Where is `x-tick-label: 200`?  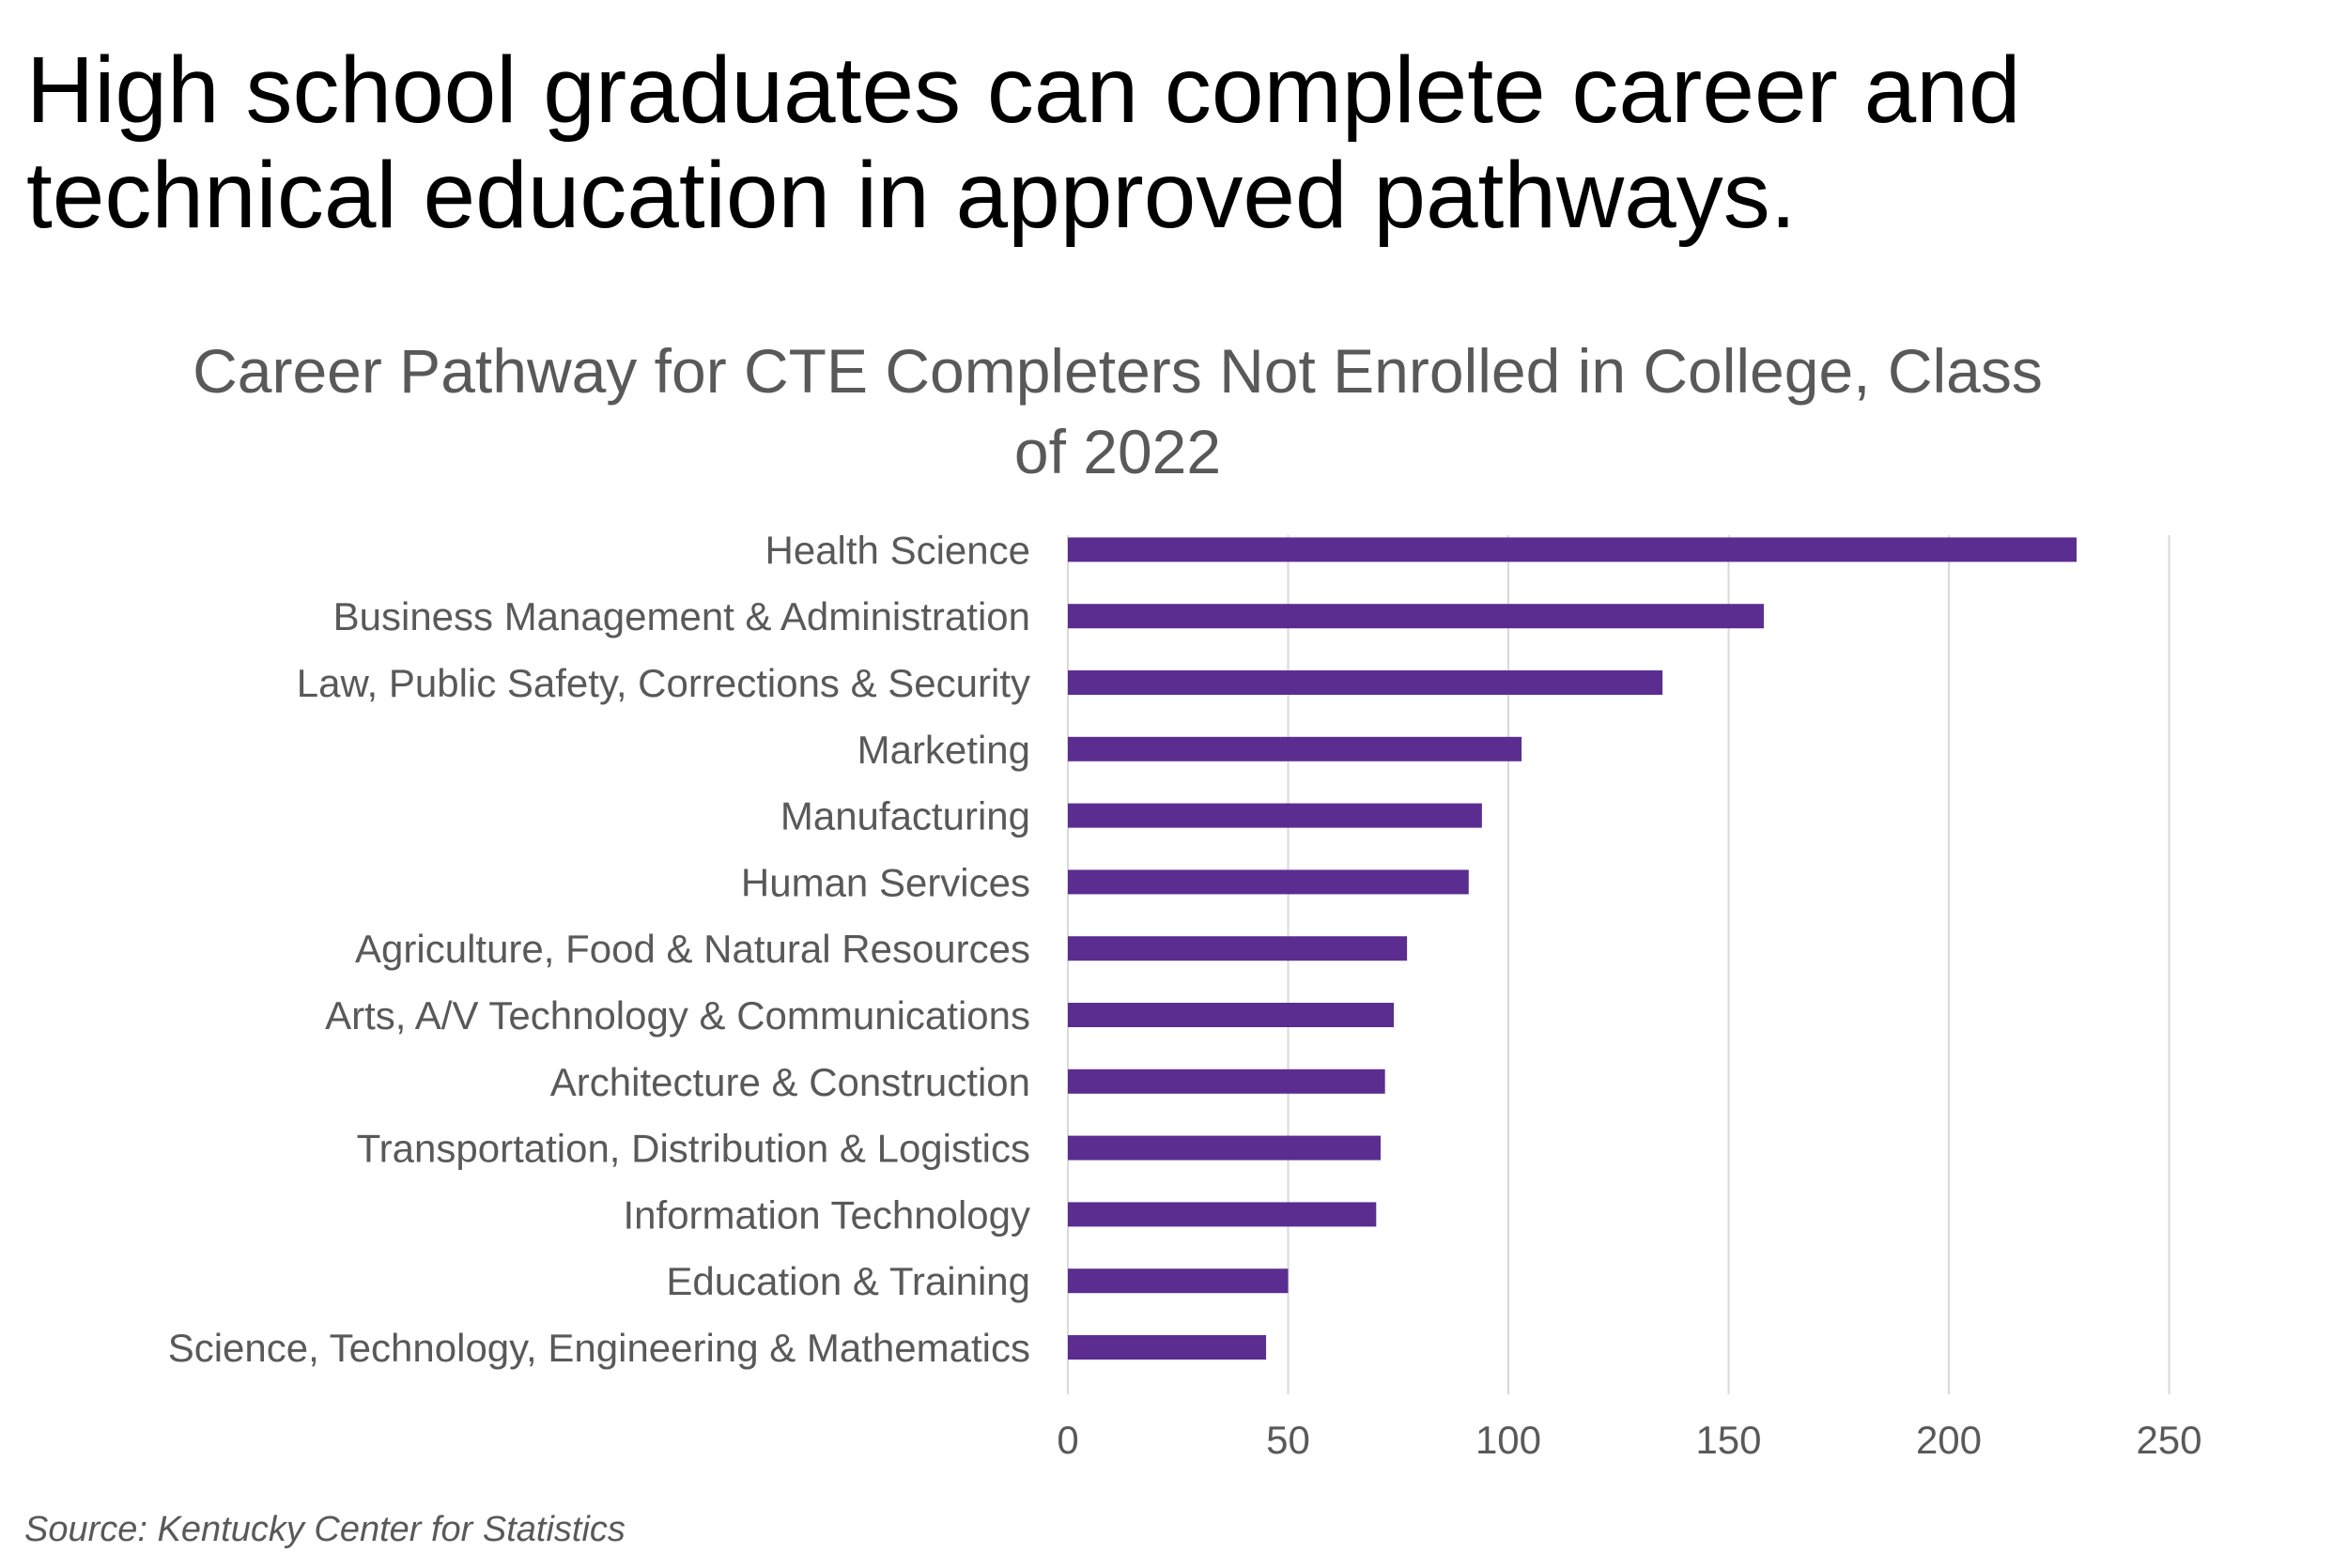
x-tick-label: 200 is located at coordinates (1949, 1440).